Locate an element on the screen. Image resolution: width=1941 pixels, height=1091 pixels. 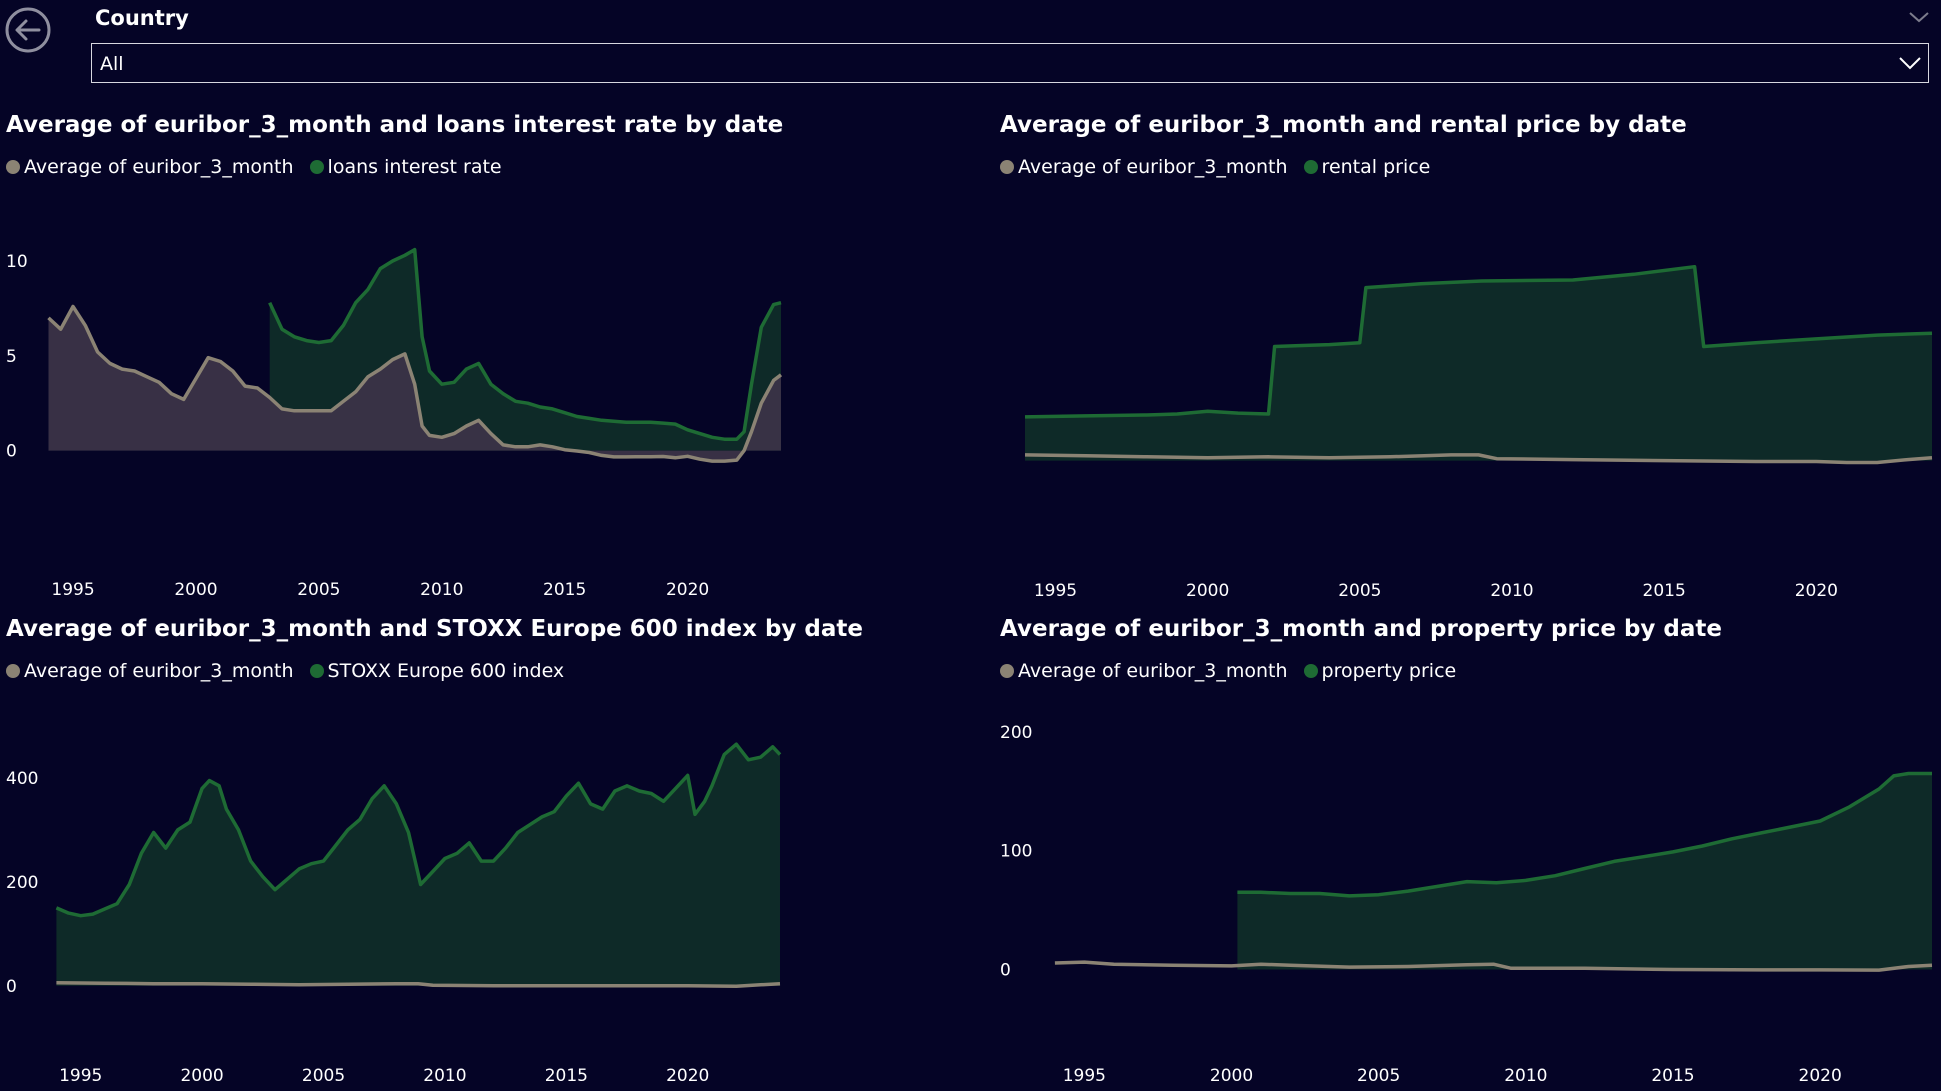
chart-legend: Average of euribor_3_month rental price is located at coordinates (1220, 167).